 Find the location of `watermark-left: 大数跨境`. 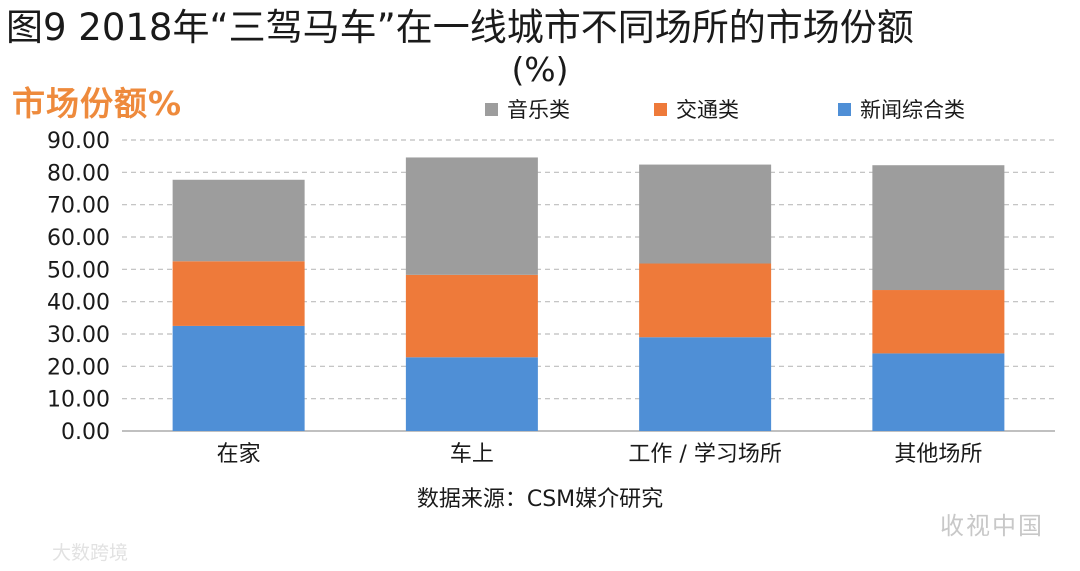

watermark-left: 大数跨境 is located at coordinates (90, 553).